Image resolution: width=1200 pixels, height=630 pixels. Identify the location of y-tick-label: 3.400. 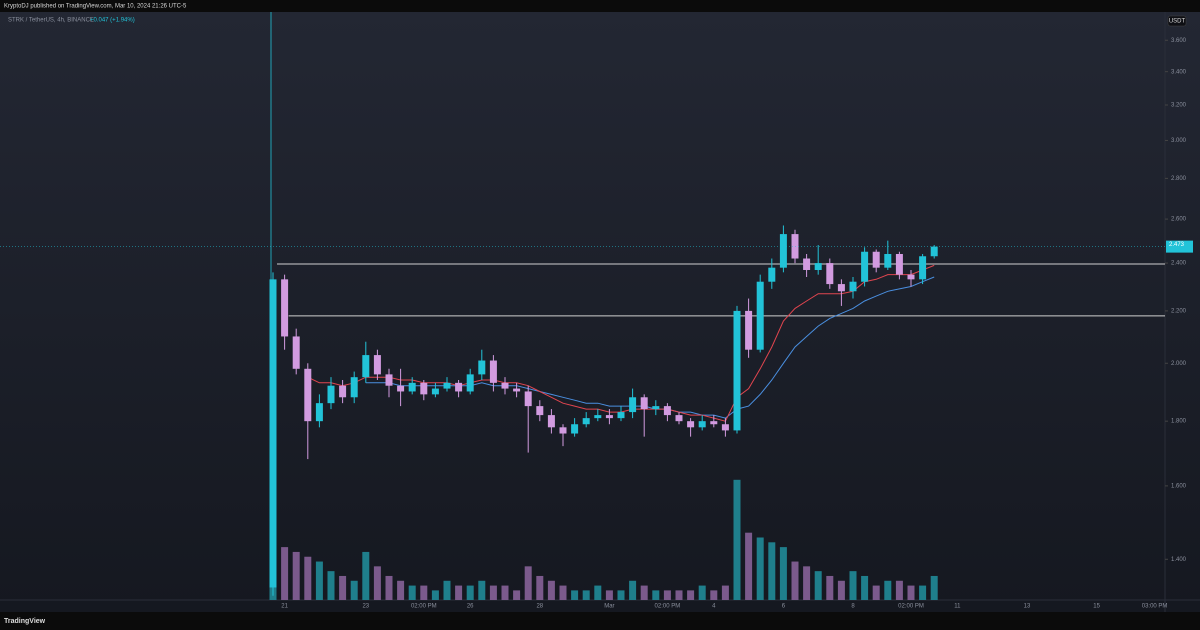
(1179, 72).